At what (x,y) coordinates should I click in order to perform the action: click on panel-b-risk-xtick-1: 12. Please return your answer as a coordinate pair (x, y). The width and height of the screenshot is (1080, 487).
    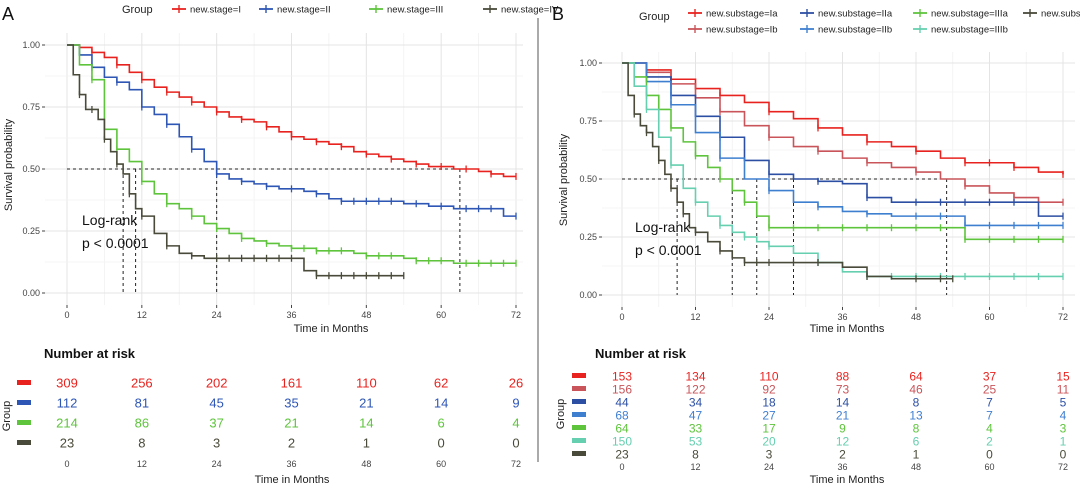
    Looking at the image, I should click on (695, 467).